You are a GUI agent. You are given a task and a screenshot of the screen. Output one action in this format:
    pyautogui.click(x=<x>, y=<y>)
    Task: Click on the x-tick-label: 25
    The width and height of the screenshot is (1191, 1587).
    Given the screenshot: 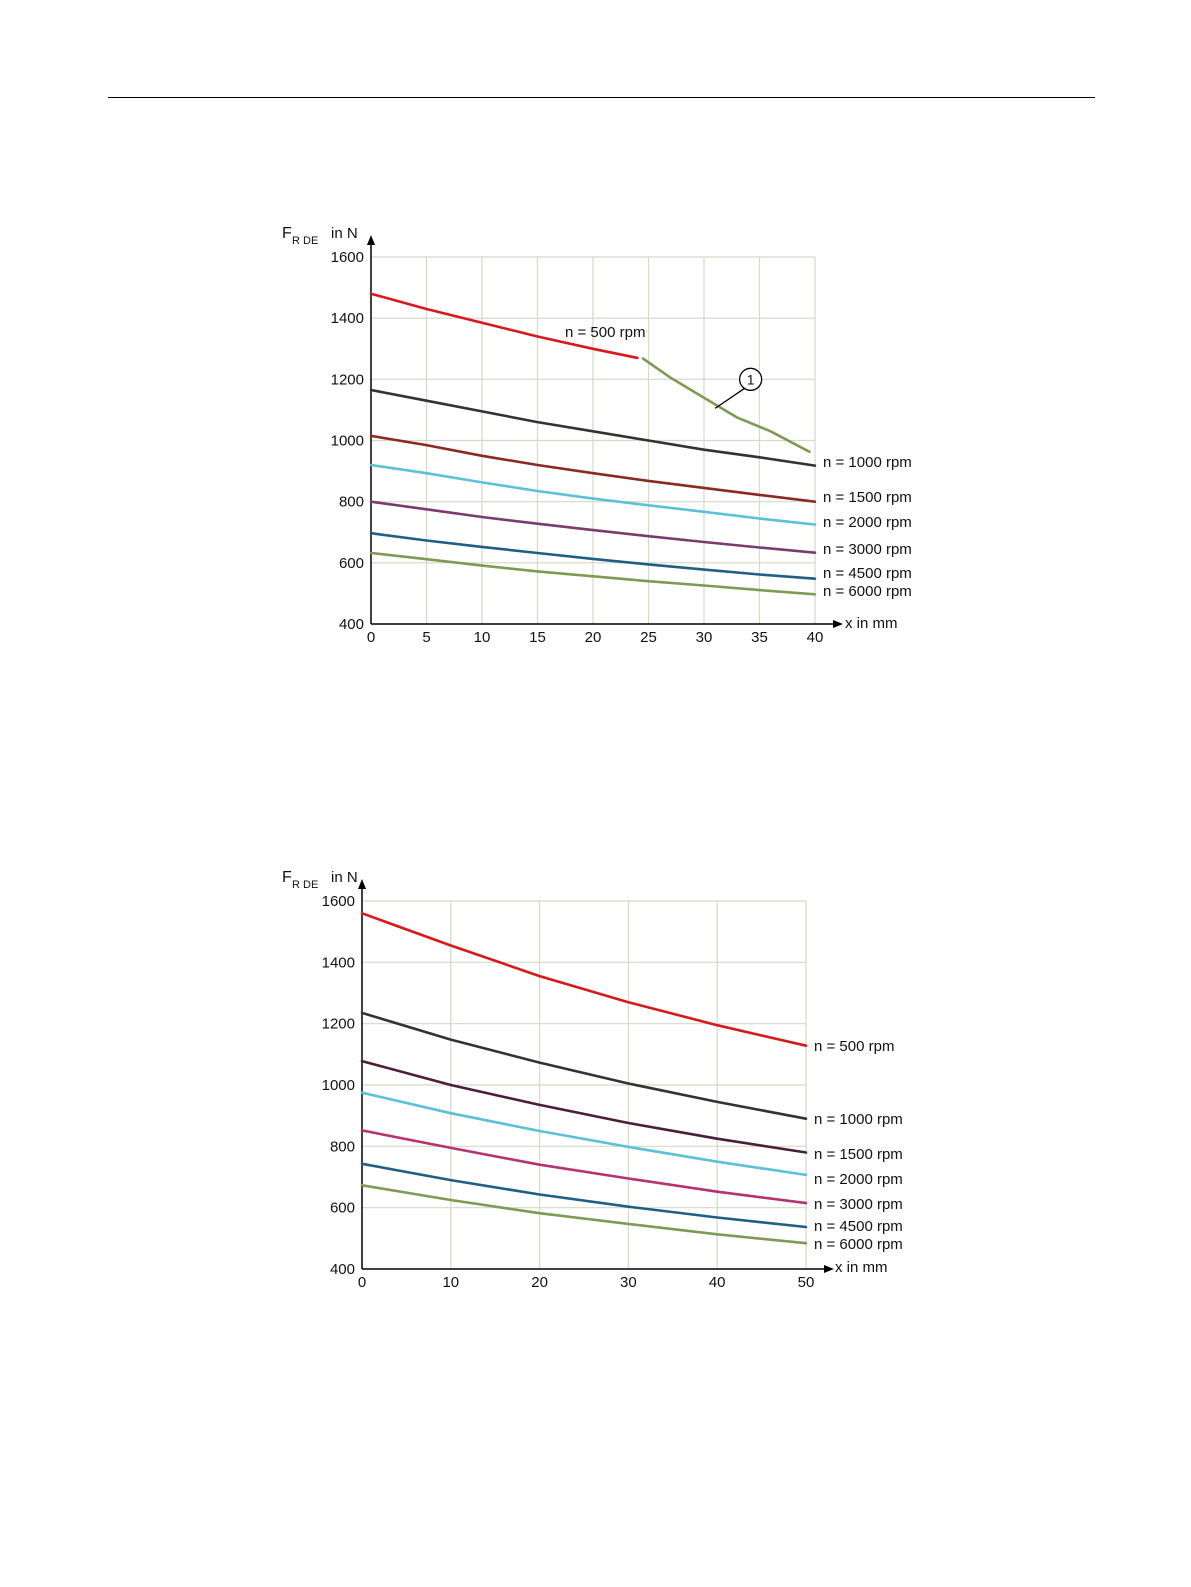 What is the action you would take?
    pyautogui.click(x=648, y=637)
    